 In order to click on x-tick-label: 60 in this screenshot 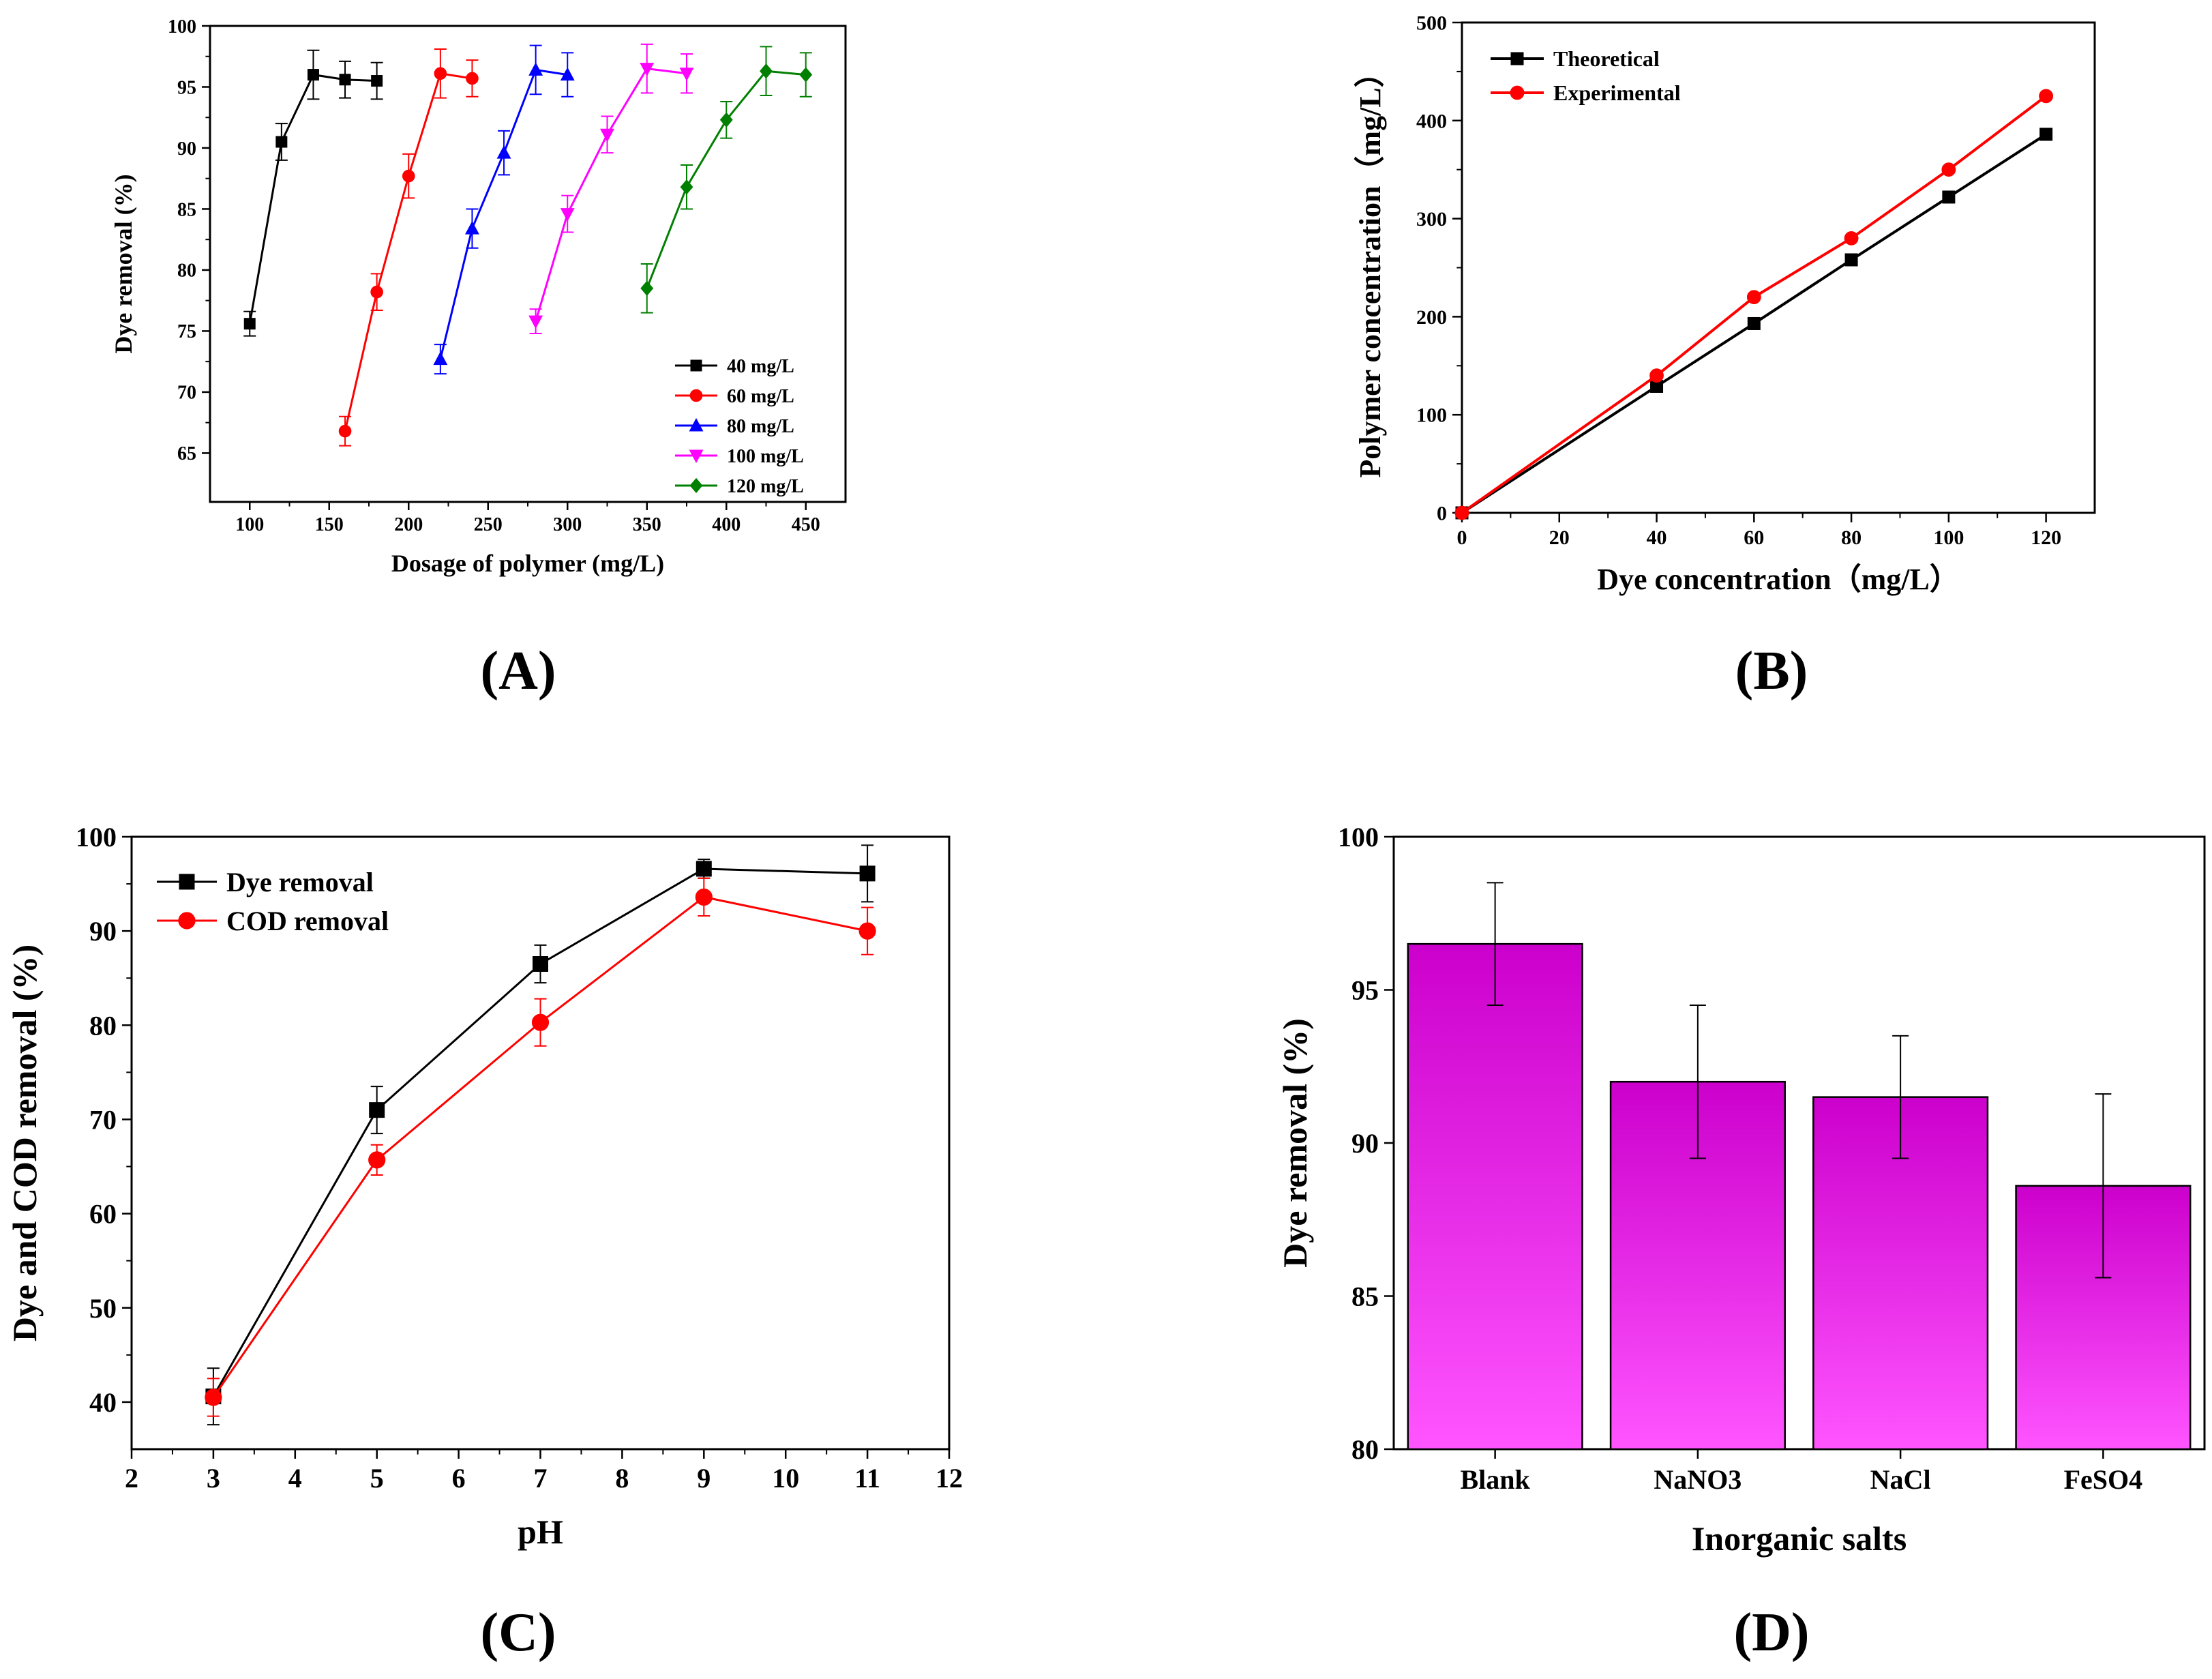, I will do `click(1754, 537)`.